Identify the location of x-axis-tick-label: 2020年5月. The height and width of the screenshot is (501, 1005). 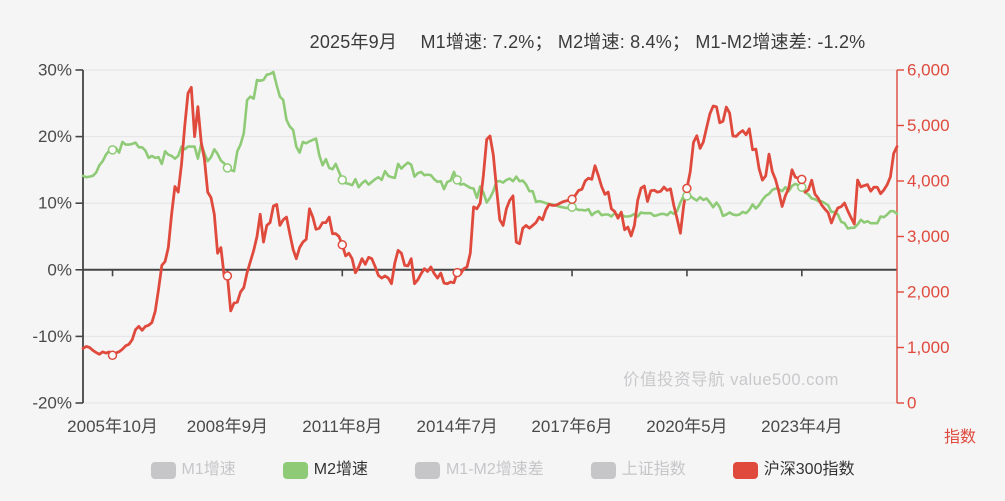
(686, 426).